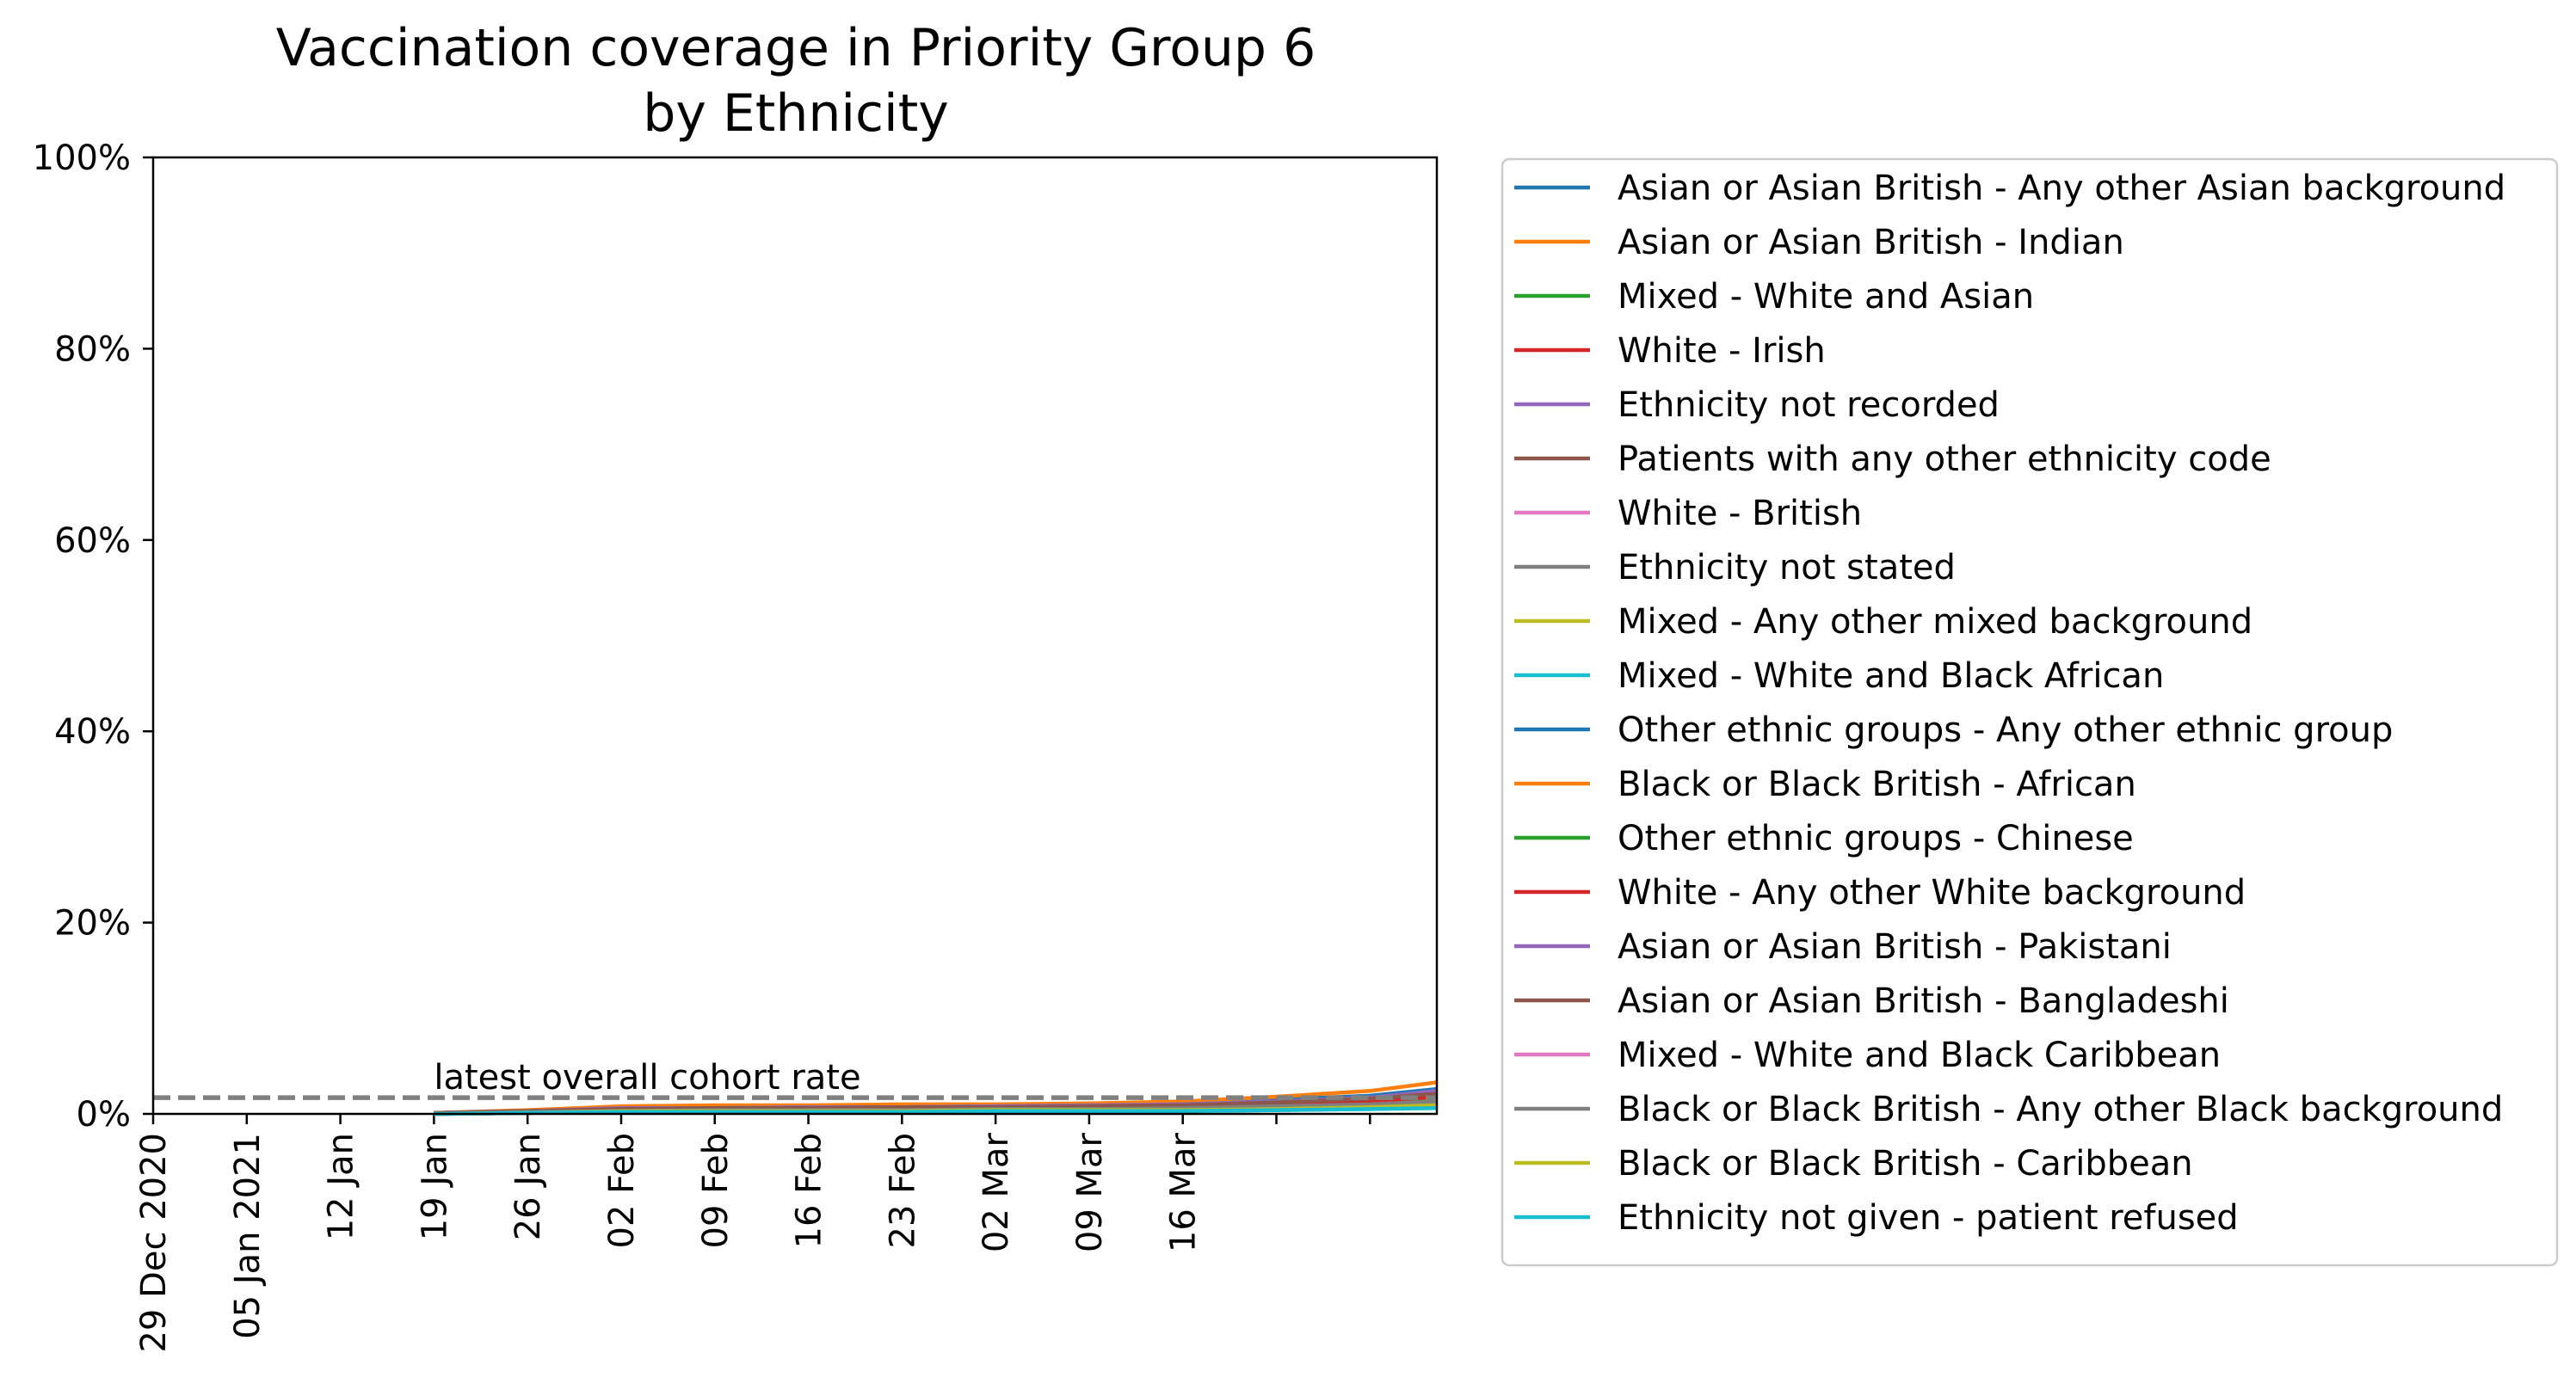 Image resolution: width=2576 pixels, height=1390 pixels. I want to click on legend-label: Asian or Asian British - Pakistani, so click(1895, 947).